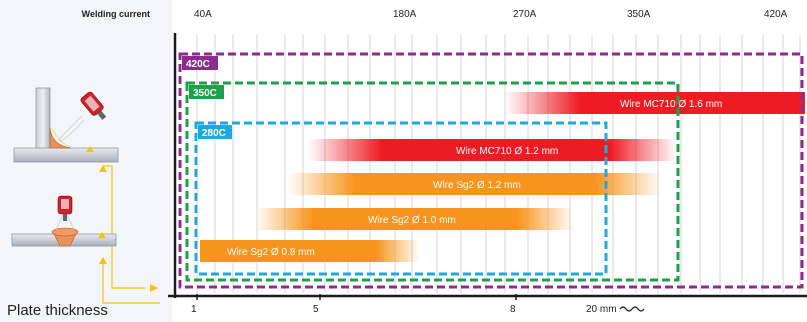  I want to click on top-tick-label: 270A, so click(525, 14).